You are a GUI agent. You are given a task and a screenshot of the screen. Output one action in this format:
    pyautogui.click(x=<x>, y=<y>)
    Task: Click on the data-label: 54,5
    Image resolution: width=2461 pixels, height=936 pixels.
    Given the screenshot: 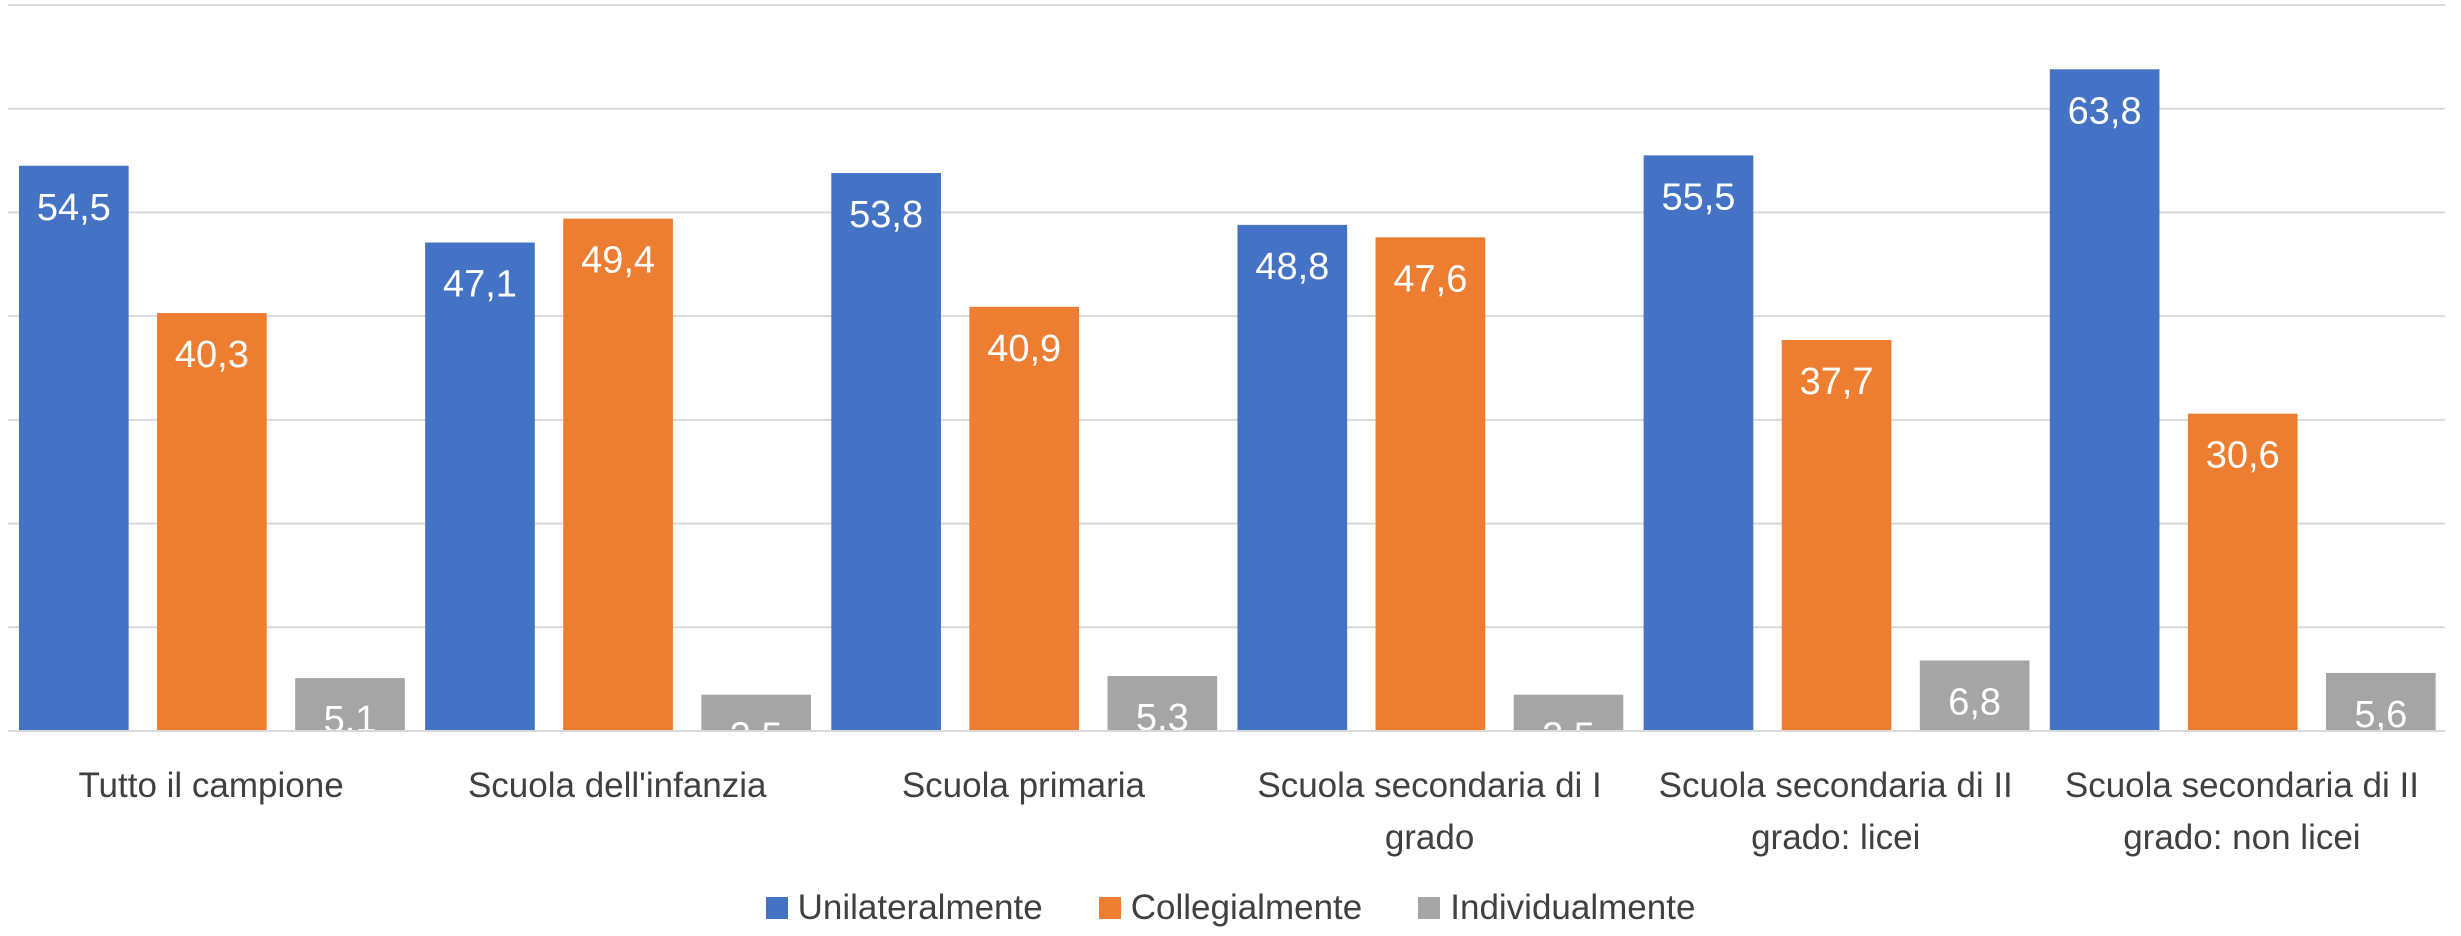 What is the action you would take?
    pyautogui.click(x=74, y=208)
    